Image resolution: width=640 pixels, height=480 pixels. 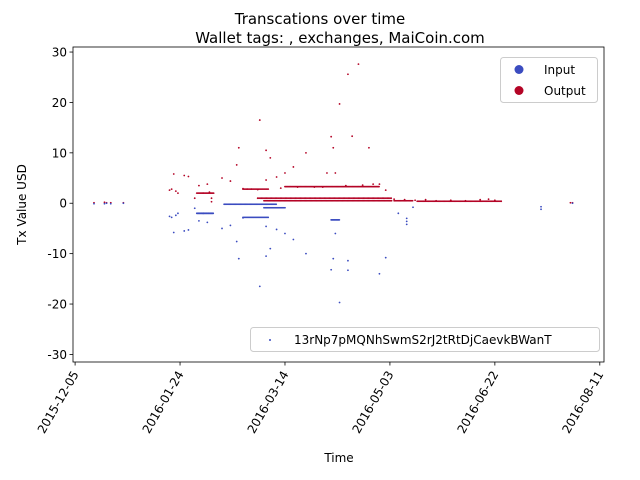 I want to click on x-tick-label: 2015-12-05, so click(x=58, y=402).